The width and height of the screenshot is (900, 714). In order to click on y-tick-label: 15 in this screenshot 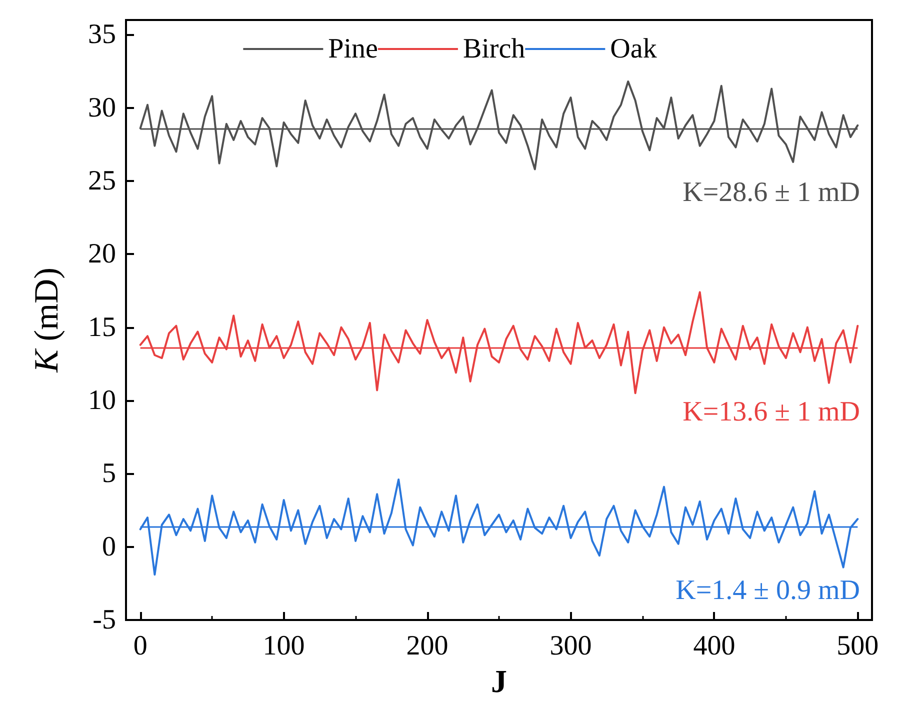, I will do `click(102, 327)`.